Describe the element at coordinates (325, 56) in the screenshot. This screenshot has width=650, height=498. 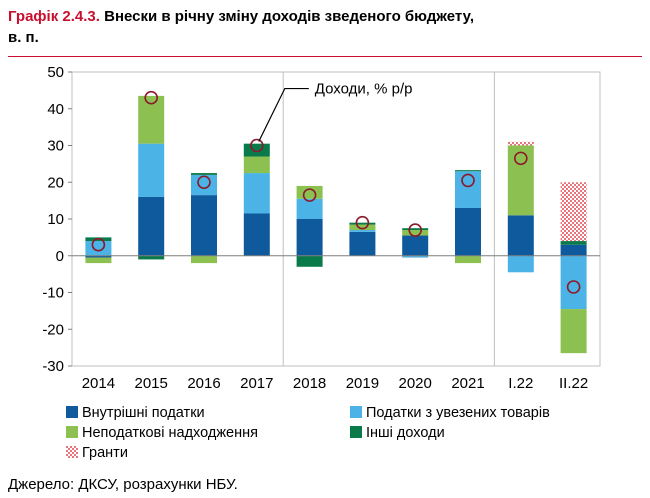
I see `title-rule` at that location.